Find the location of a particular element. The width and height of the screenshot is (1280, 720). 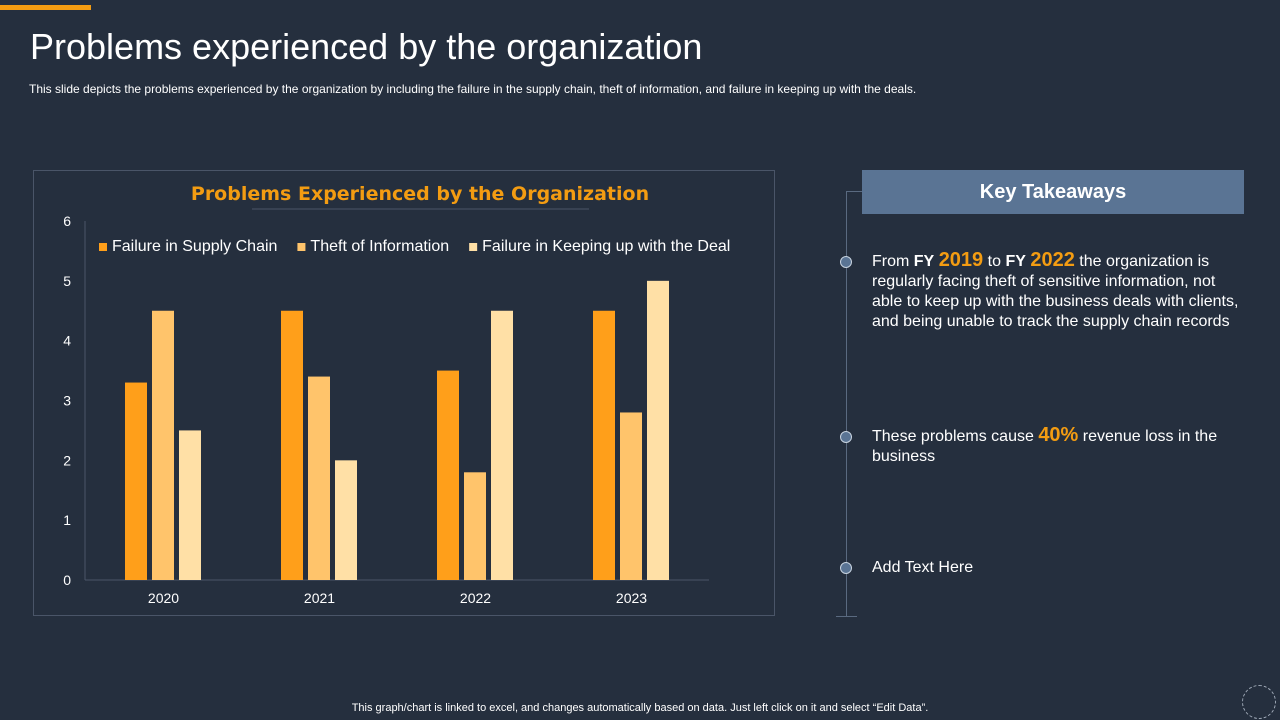

x-tick-label: 2021 is located at coordinates (319, 598).